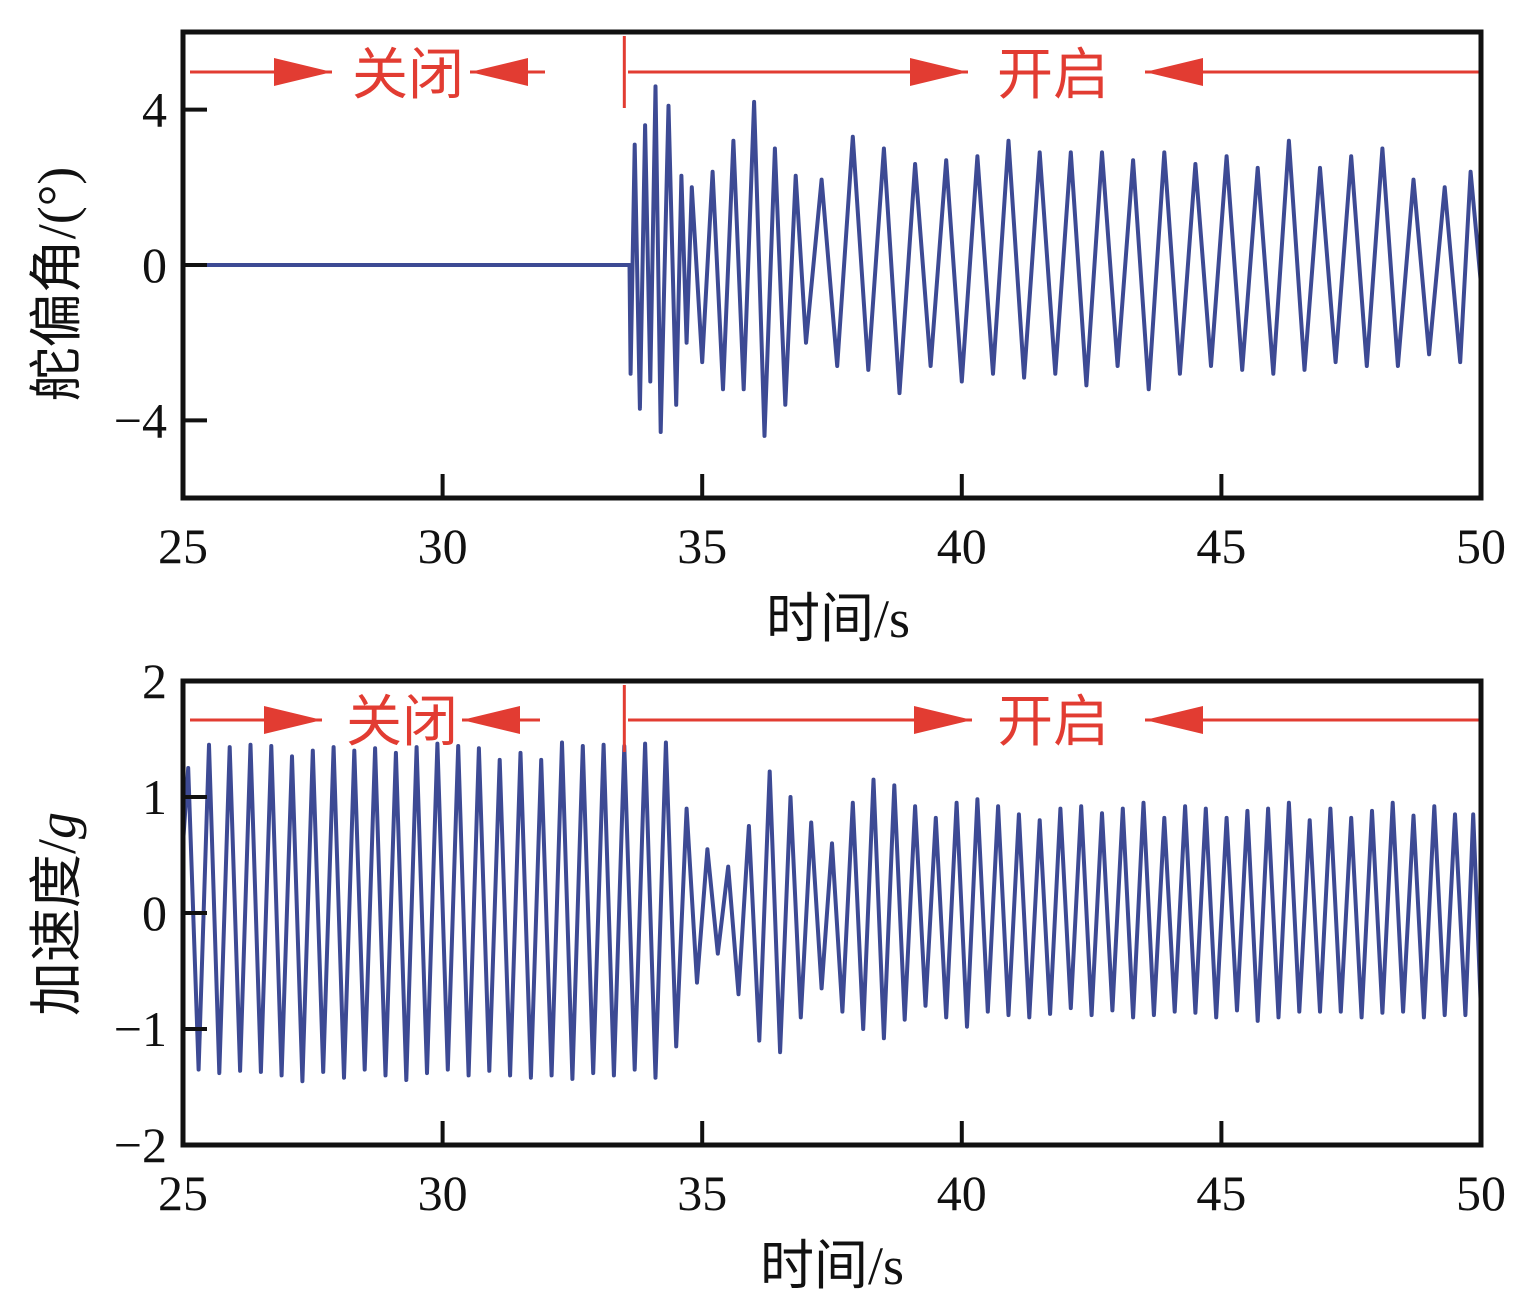  I want to click on rudder-on-arrow-right-head, so click(939, 72).